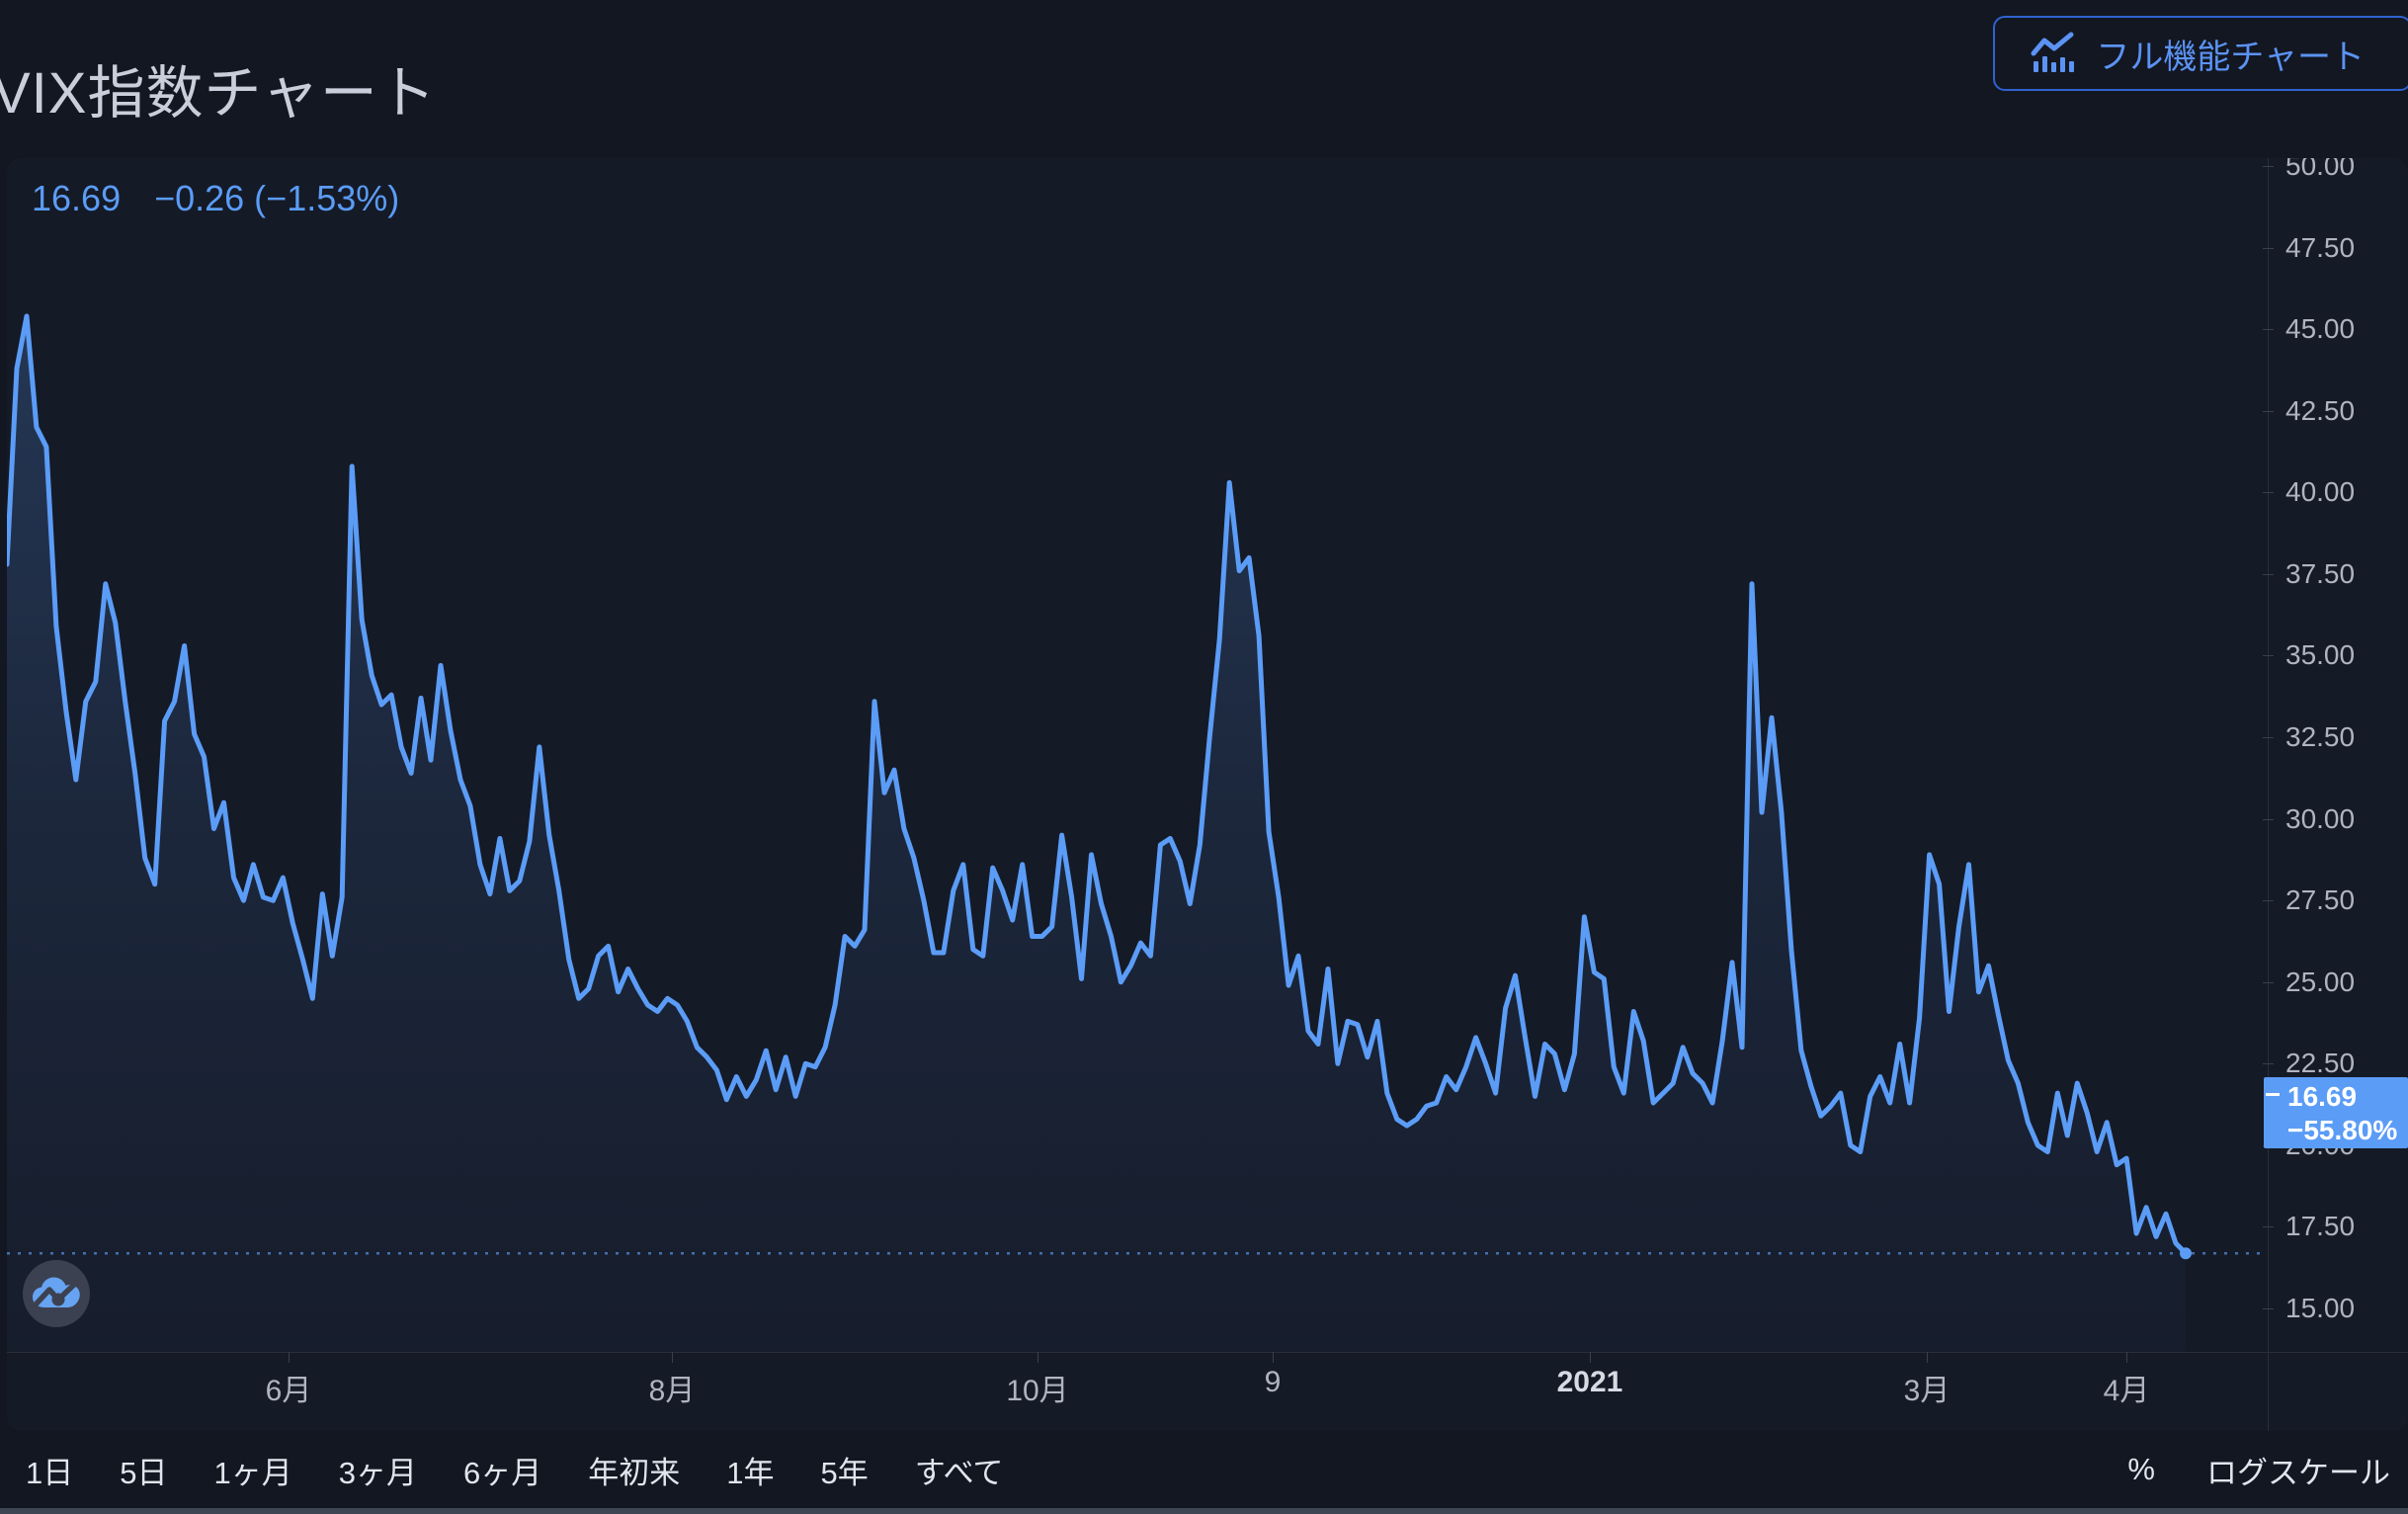 The height and width of the screenshot is (1514, 2408). I want to click on current-price-tag: 16.69 −55.80%, so click(2336, 1113).